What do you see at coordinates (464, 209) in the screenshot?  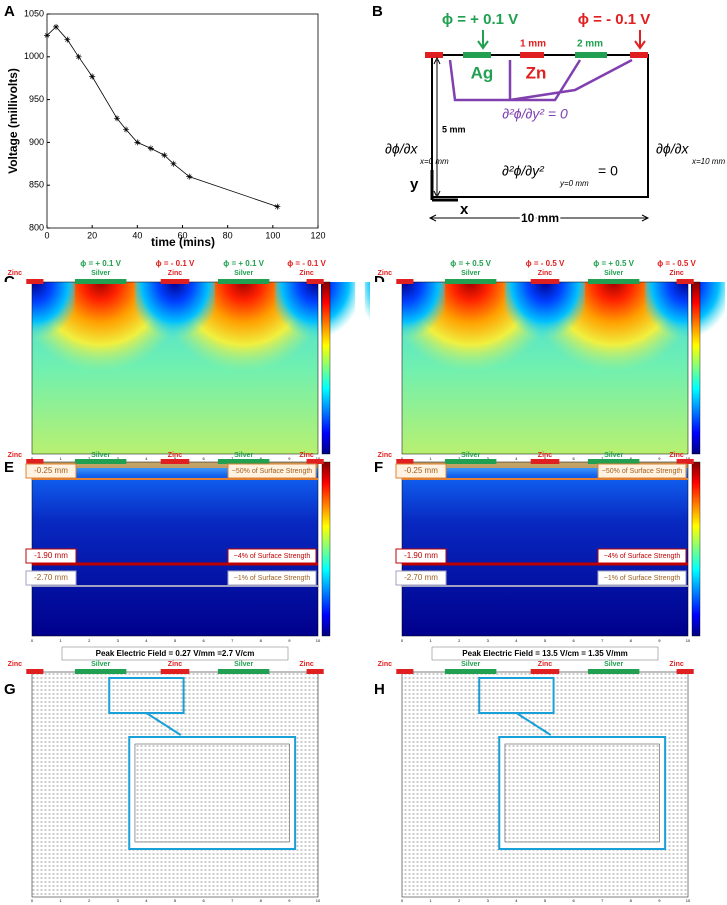 I see `x-axis-label: x` at bounding box center [464, 209].